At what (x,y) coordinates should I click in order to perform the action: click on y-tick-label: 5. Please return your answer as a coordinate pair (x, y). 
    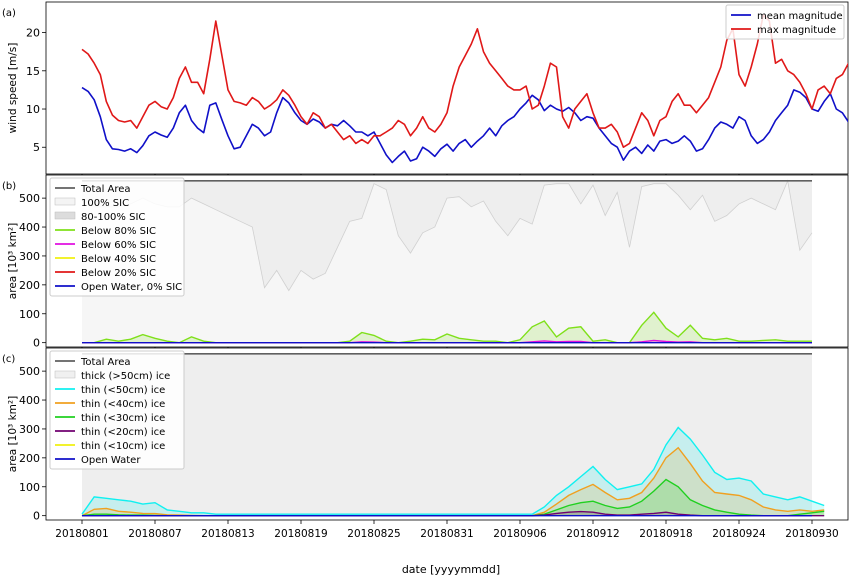
    Looking at the image, I should click on (36, 147).